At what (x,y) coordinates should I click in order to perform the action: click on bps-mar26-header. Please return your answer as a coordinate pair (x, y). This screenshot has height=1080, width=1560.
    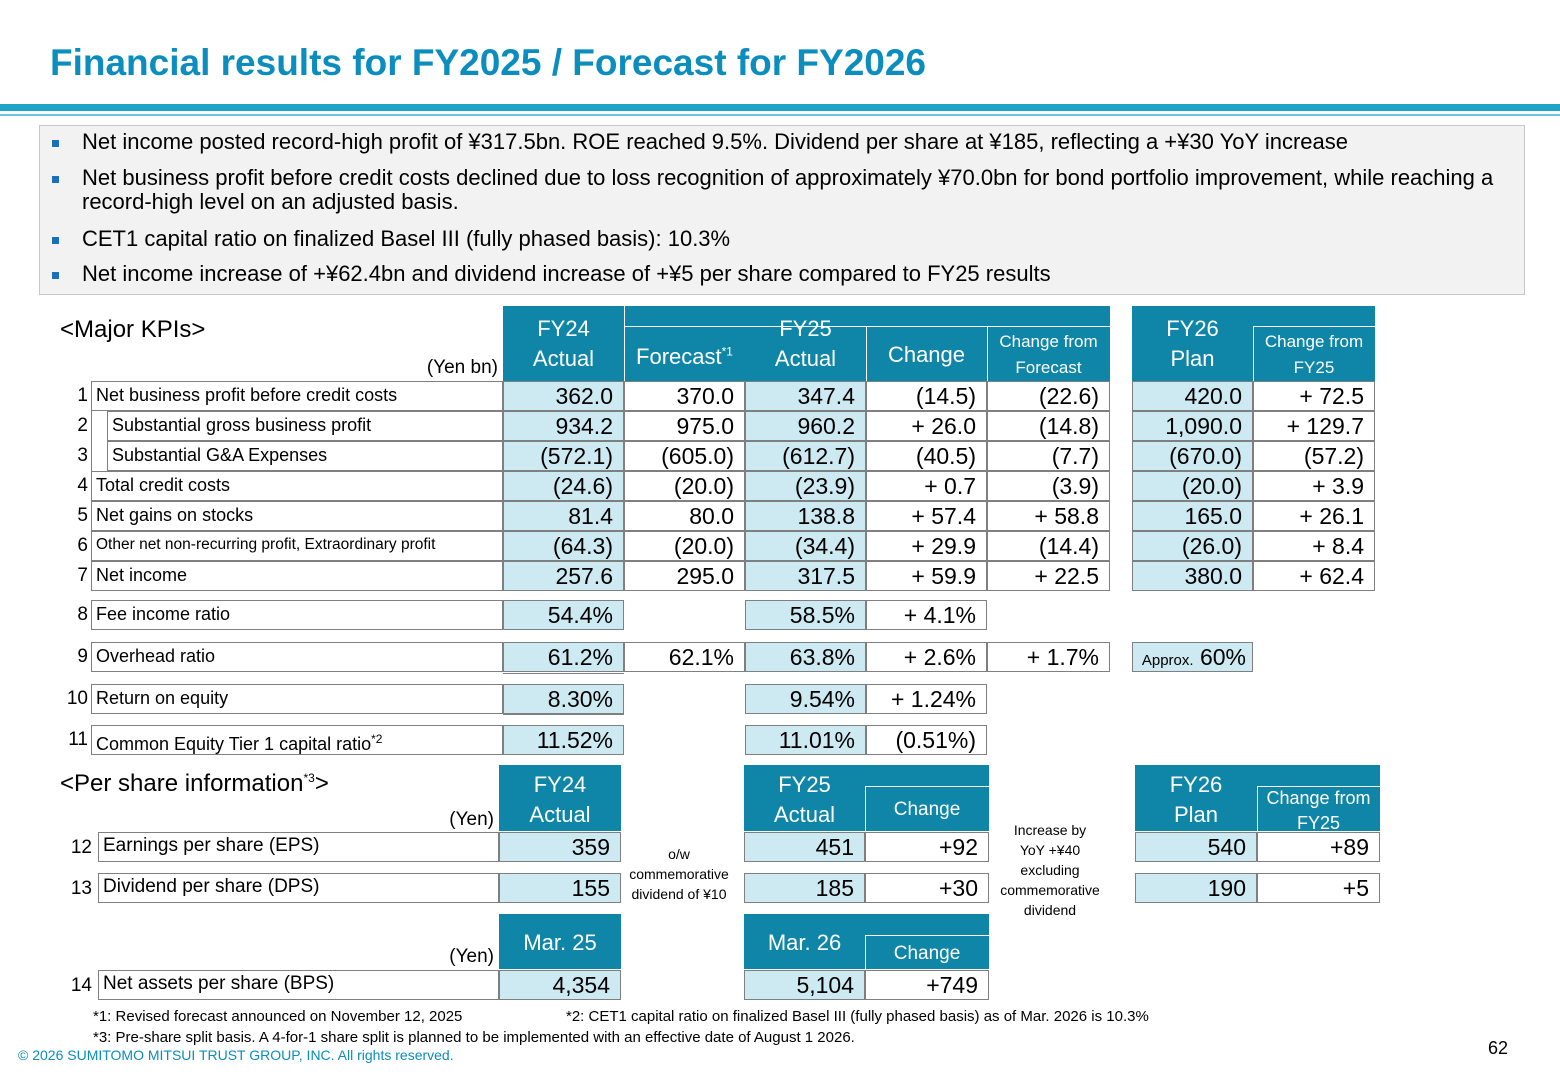
    Looking at the image, I should click on (866, 941).